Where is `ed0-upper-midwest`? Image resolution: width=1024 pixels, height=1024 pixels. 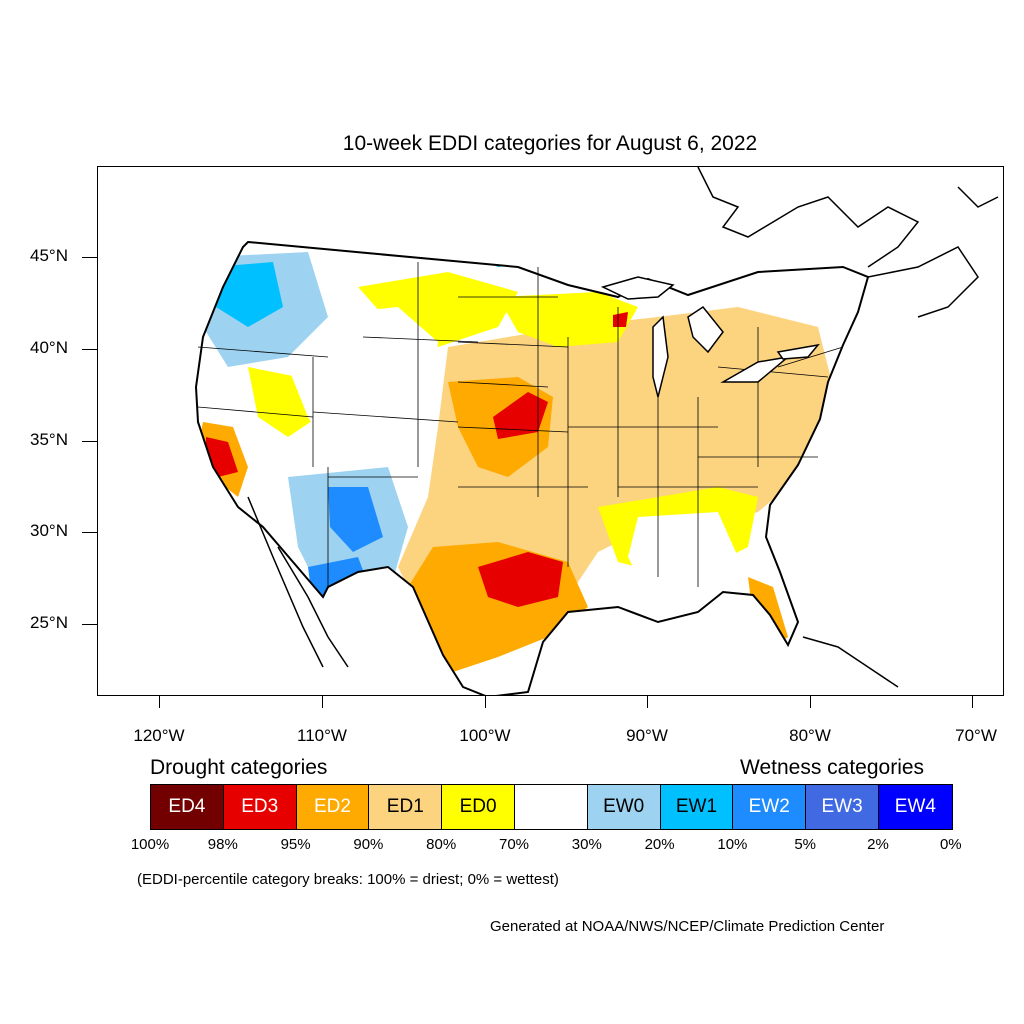 ed0-upper-midwest is located at coordinates (568, 319).